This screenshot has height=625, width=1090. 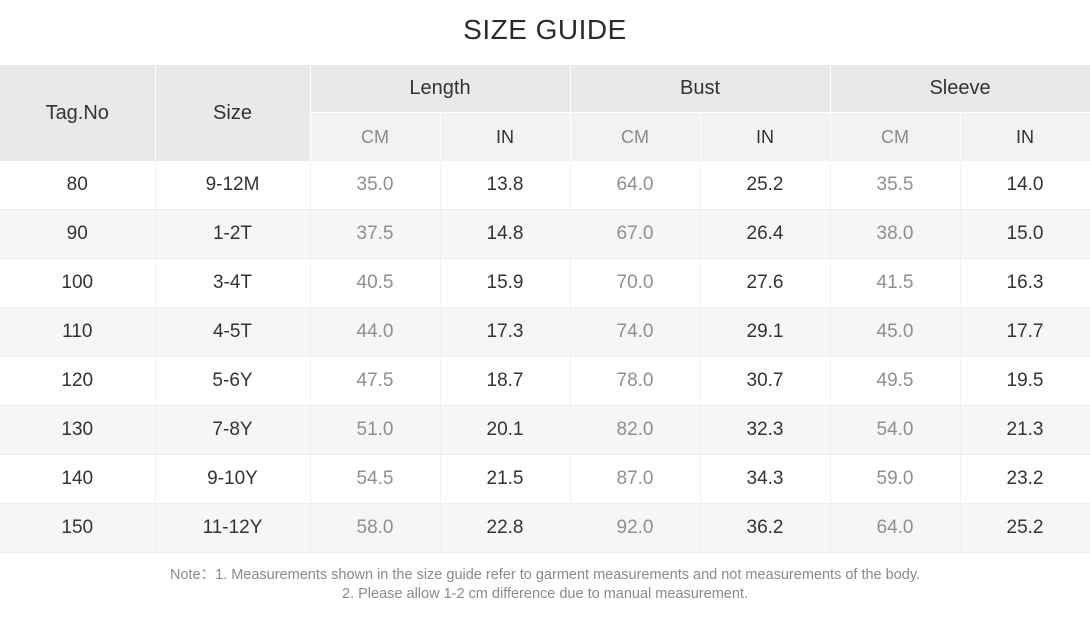 What do you see at coordinates (635, 381) in the screenshot?
I see `cell-bust-cm: 78.0` at bounding box center [635, 381].